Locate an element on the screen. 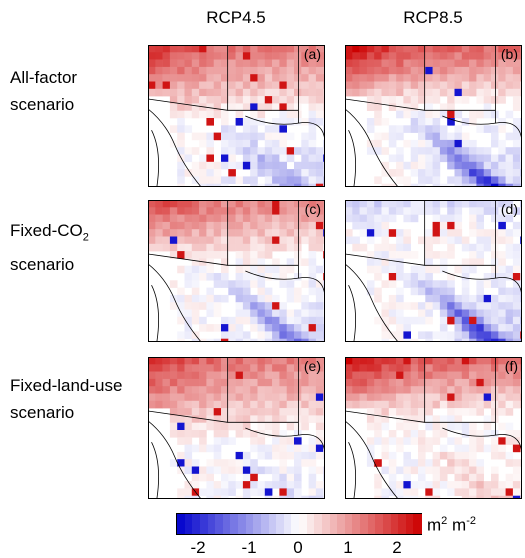 The width and height of the screenshot is (525, 558). panel-tag-c: (c) is located at coordinates (312, 209).